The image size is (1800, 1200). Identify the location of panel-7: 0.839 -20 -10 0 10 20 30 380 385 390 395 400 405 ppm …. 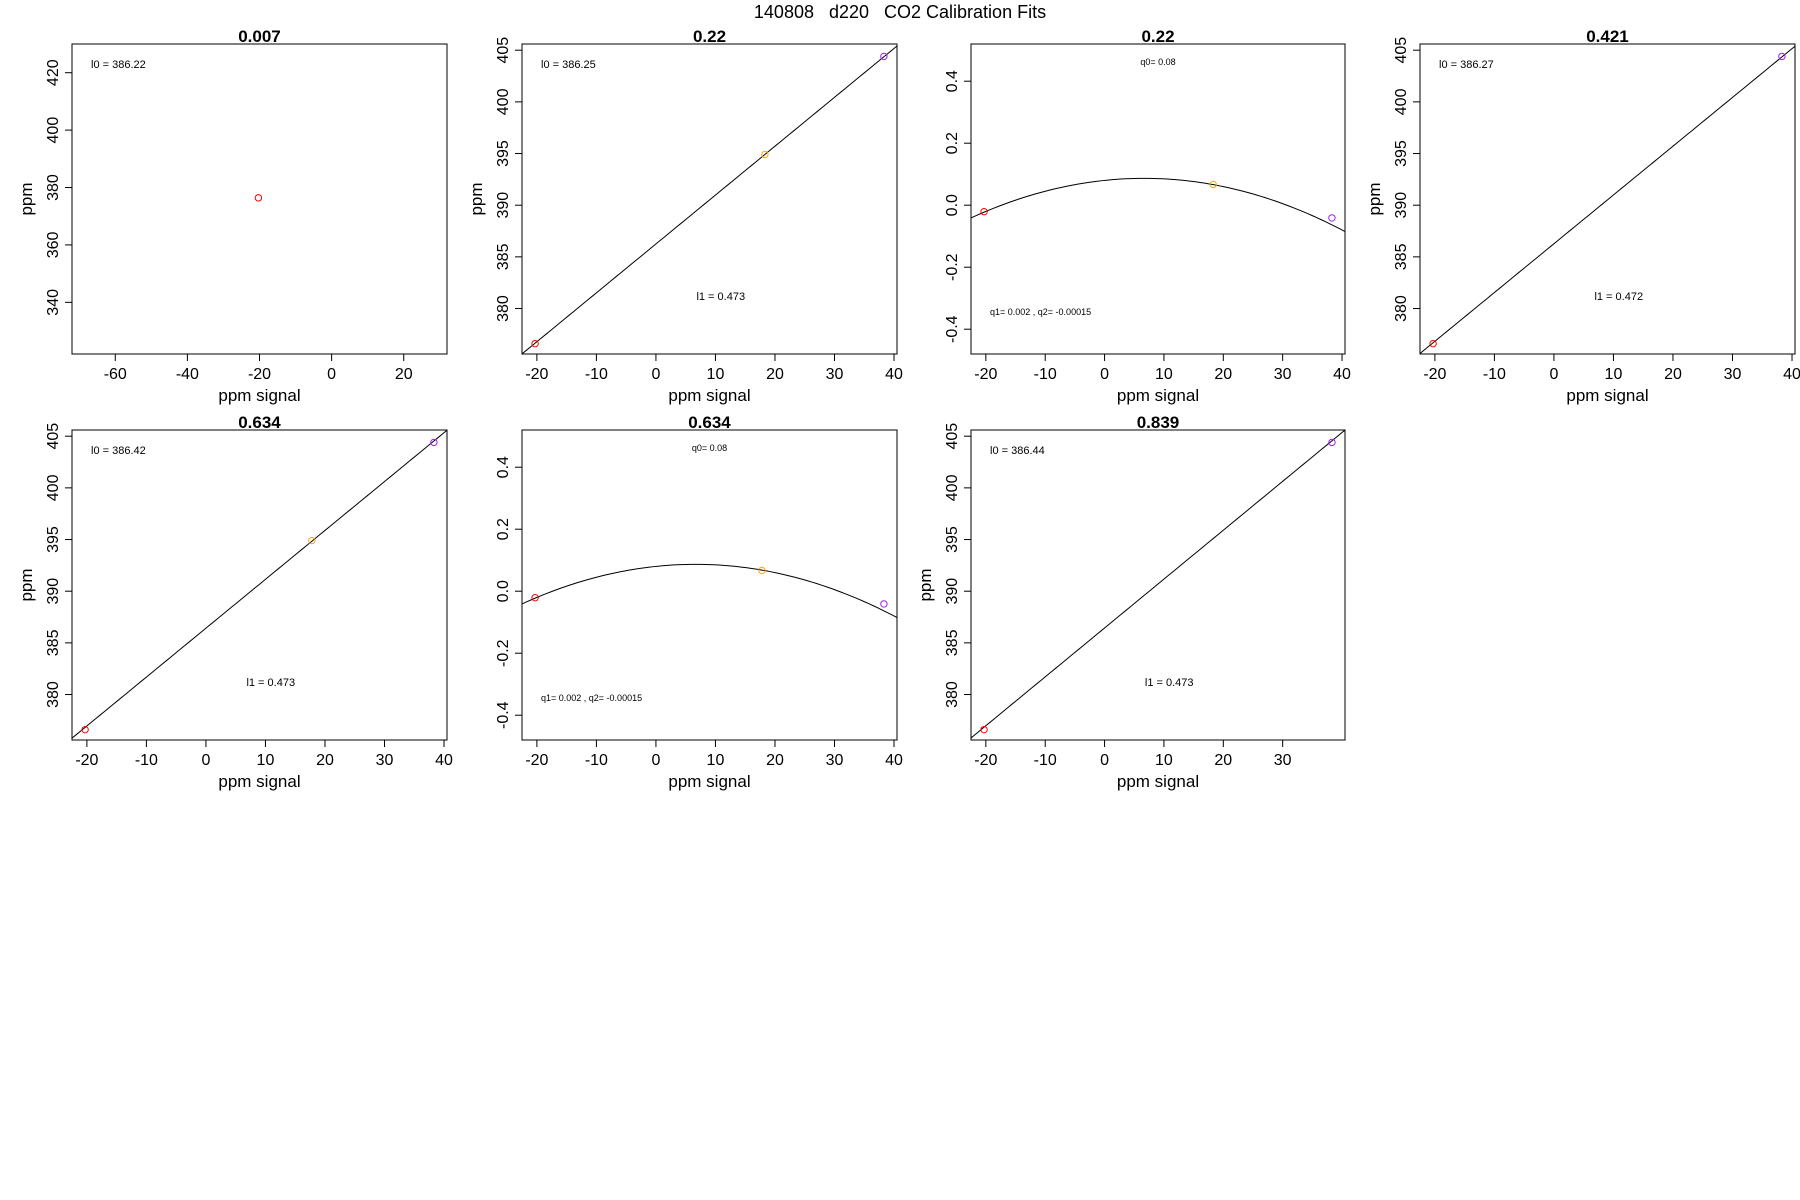
(1131, 602).